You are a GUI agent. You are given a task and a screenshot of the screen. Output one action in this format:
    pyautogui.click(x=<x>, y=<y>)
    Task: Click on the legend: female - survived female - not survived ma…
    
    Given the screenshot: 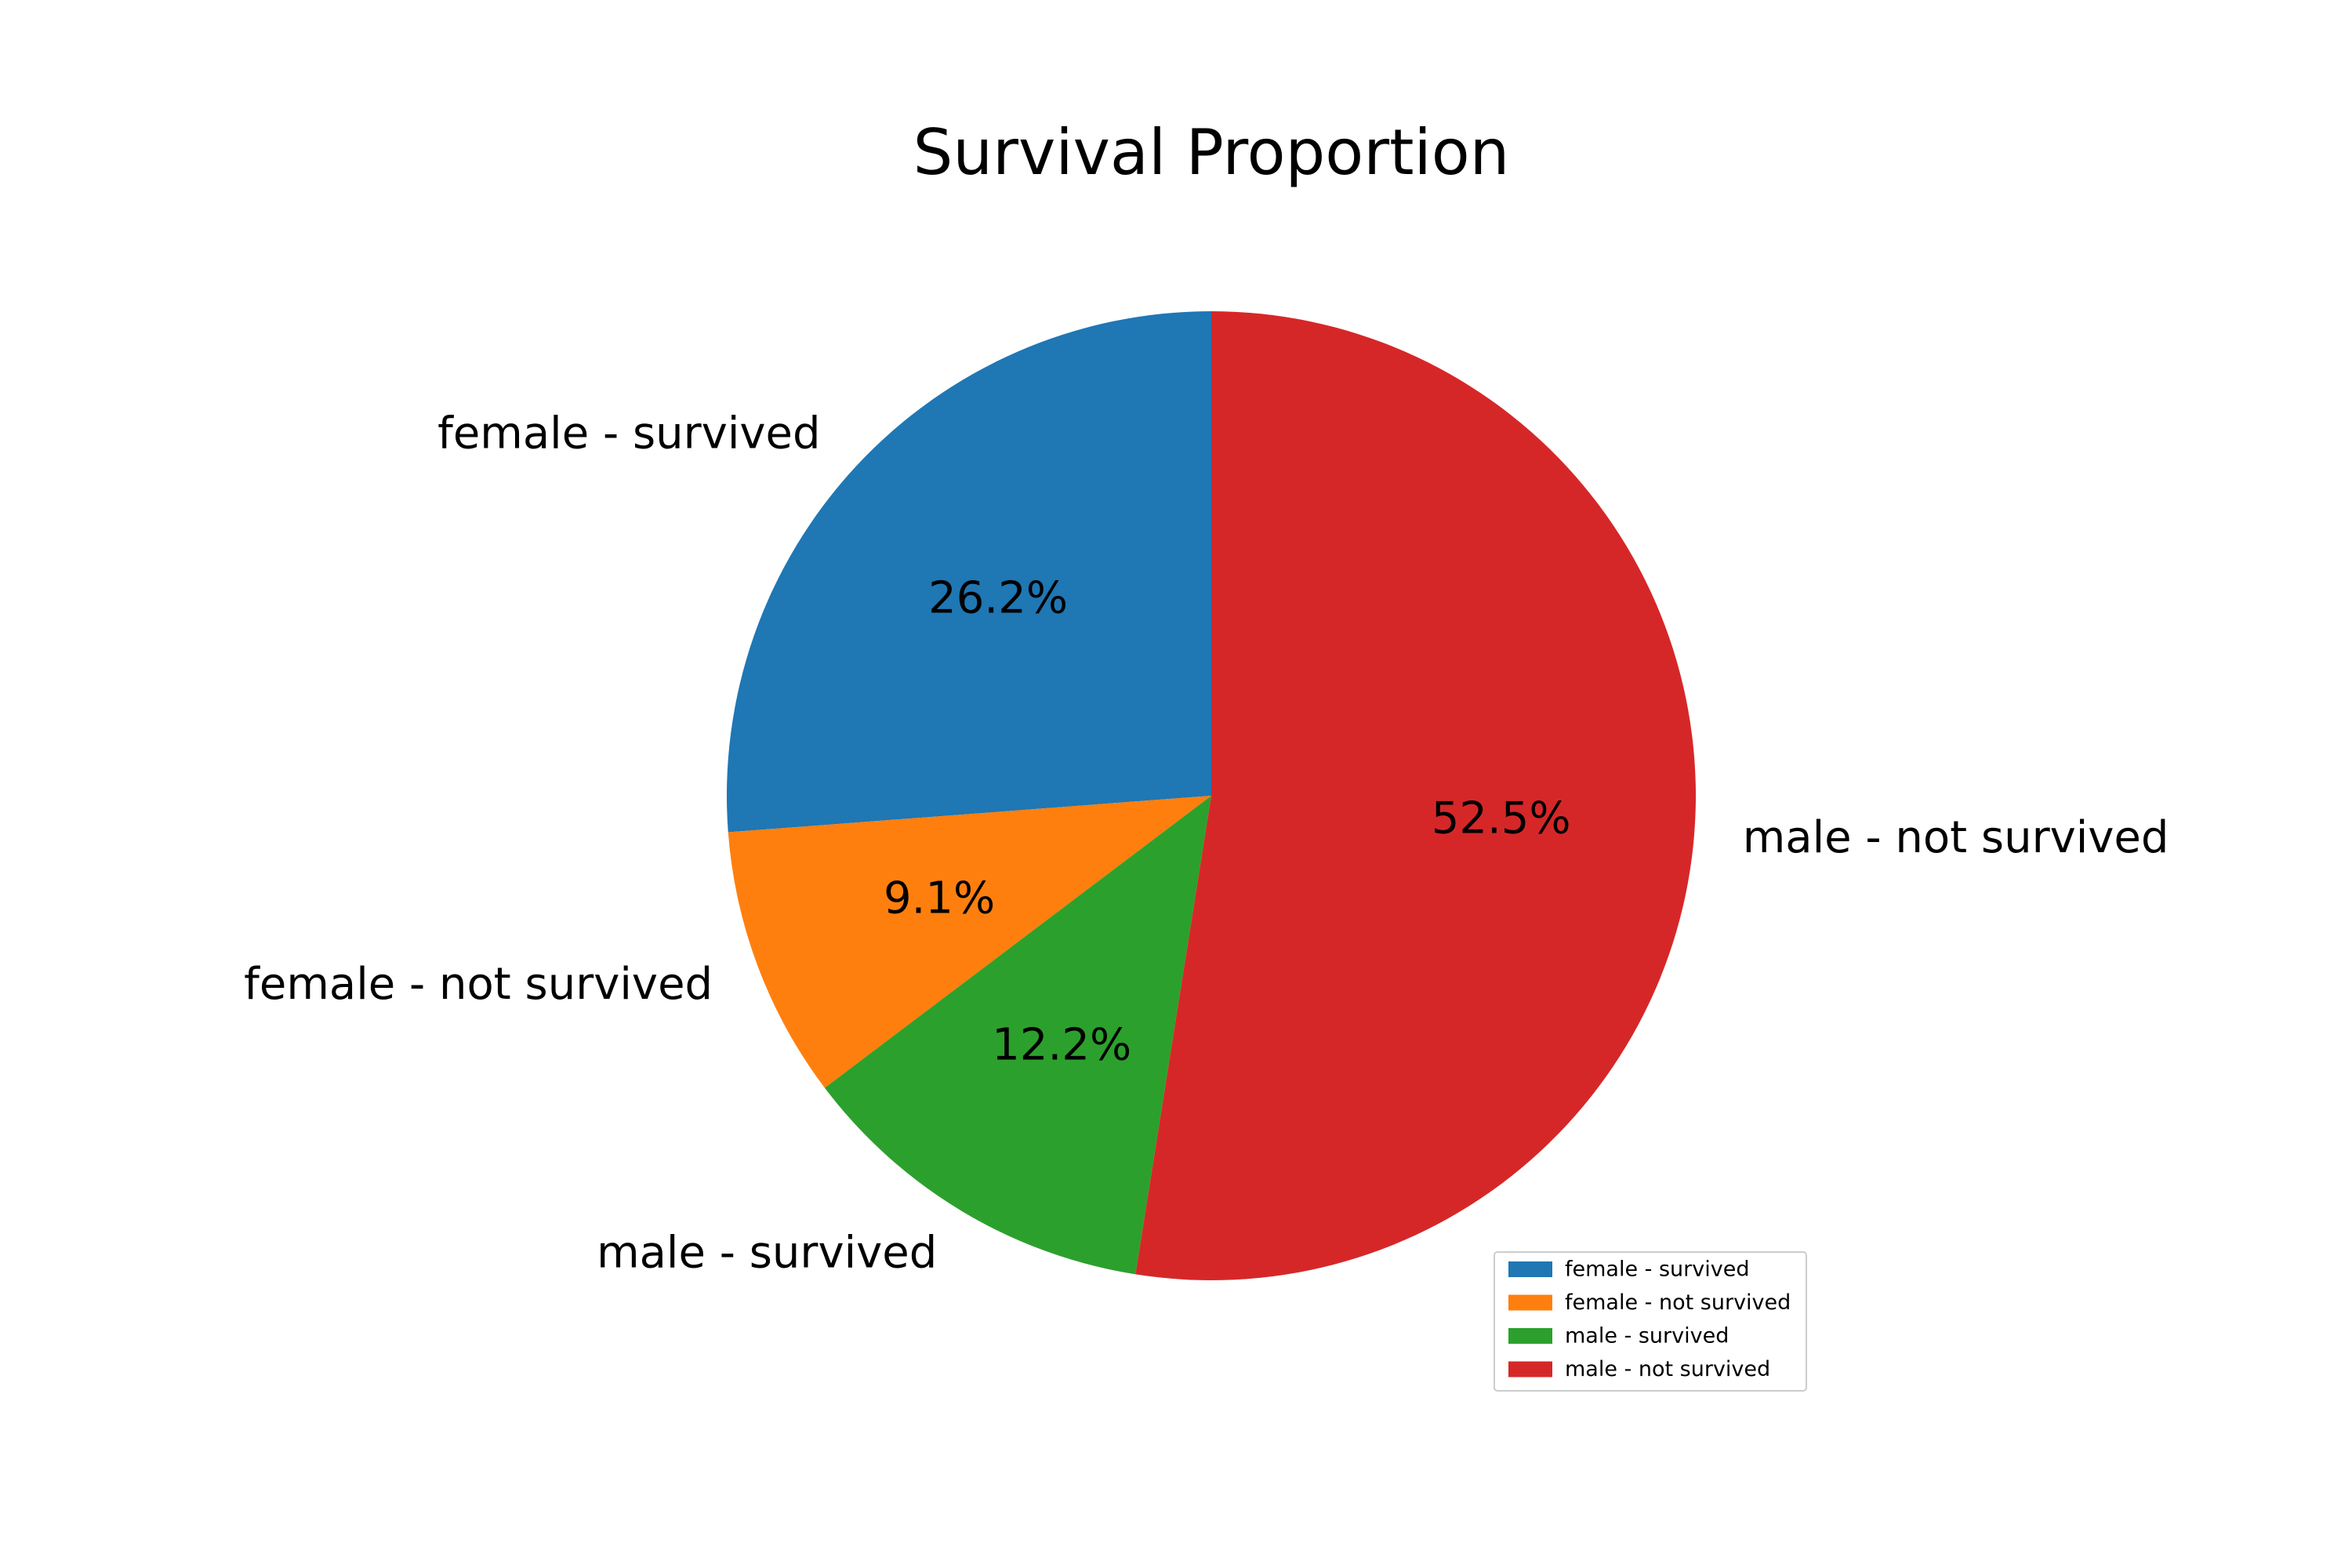 What is the action you would take?
    pyautogui.click(x=1650, y=1321)
    